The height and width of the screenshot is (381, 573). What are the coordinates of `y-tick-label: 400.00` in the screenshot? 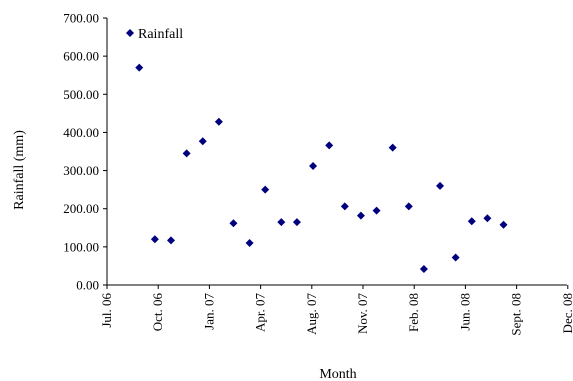 It's located at (81, 132).